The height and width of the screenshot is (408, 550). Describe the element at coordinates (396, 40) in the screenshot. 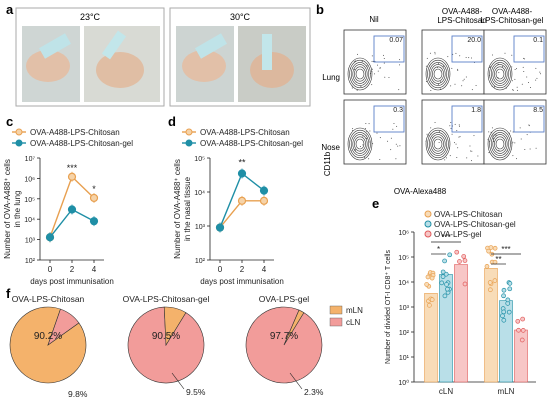

I see `flow-gate-value: 0.07` at that location.